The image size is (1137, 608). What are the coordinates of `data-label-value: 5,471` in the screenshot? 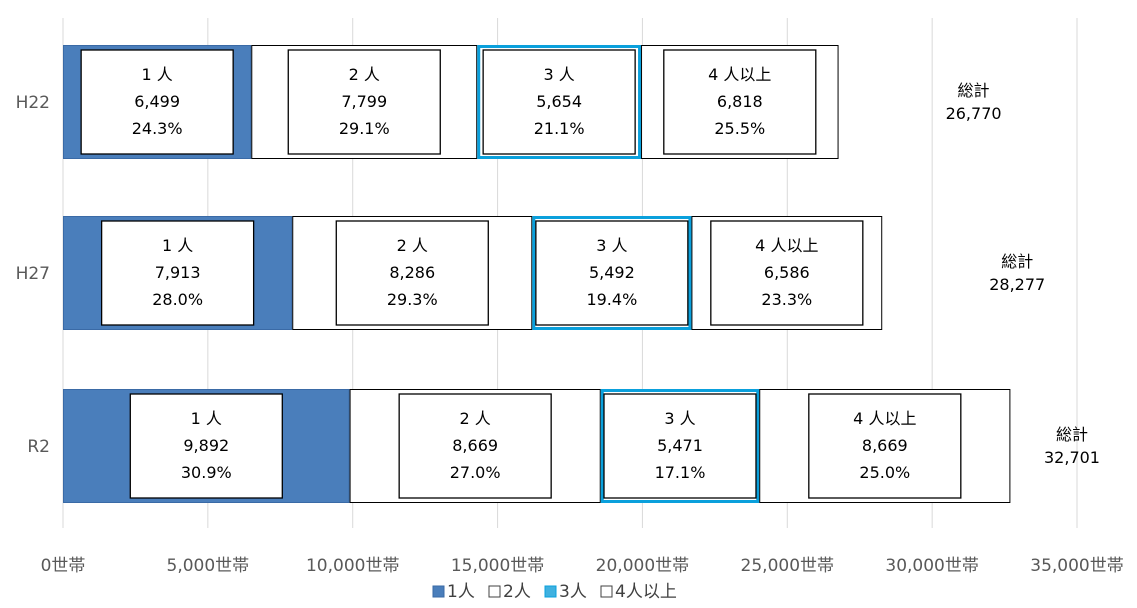 It's located at (680, 445).